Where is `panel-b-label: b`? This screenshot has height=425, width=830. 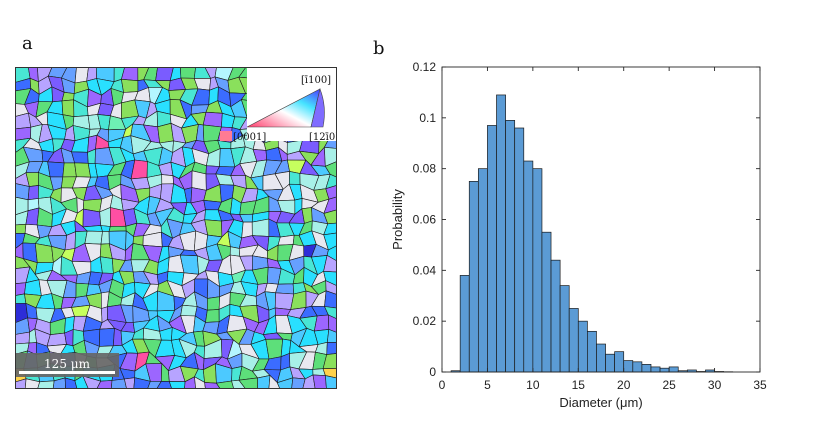
panel-b-label: b is located at coordinates (379, 48).